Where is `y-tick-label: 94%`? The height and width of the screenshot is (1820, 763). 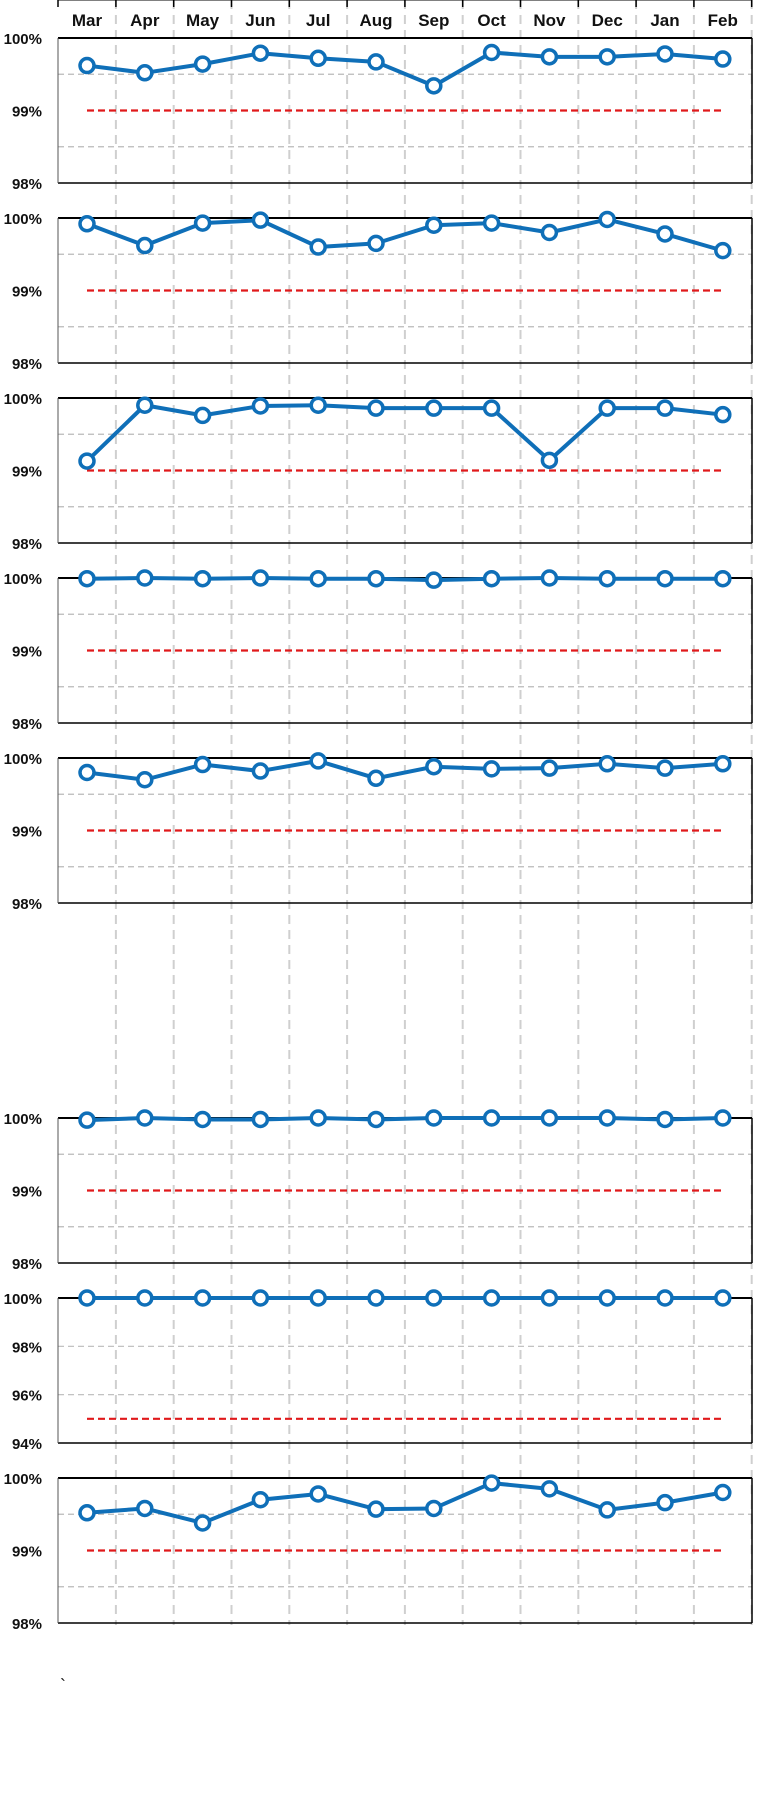
y-tick-label: 94% is located at coordinates (27, 1444).